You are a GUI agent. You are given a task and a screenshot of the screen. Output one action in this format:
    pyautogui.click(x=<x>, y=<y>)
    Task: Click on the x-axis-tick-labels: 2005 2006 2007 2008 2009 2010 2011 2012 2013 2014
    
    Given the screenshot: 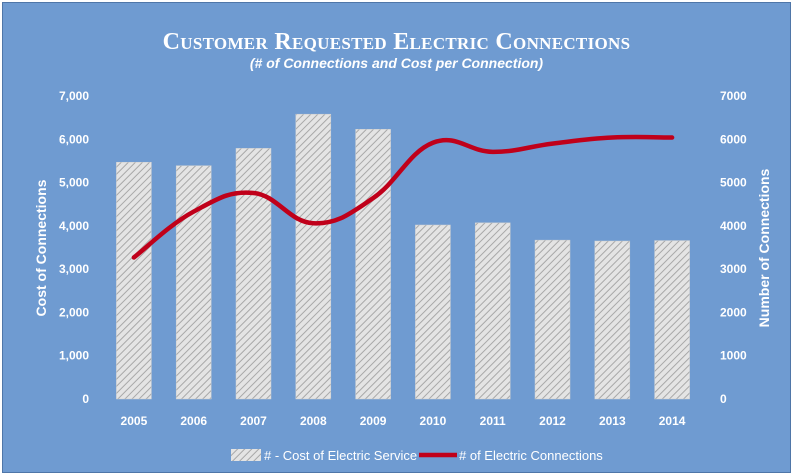 What is the action you would take?
    pyautogui.click(x=403, y=421)
    